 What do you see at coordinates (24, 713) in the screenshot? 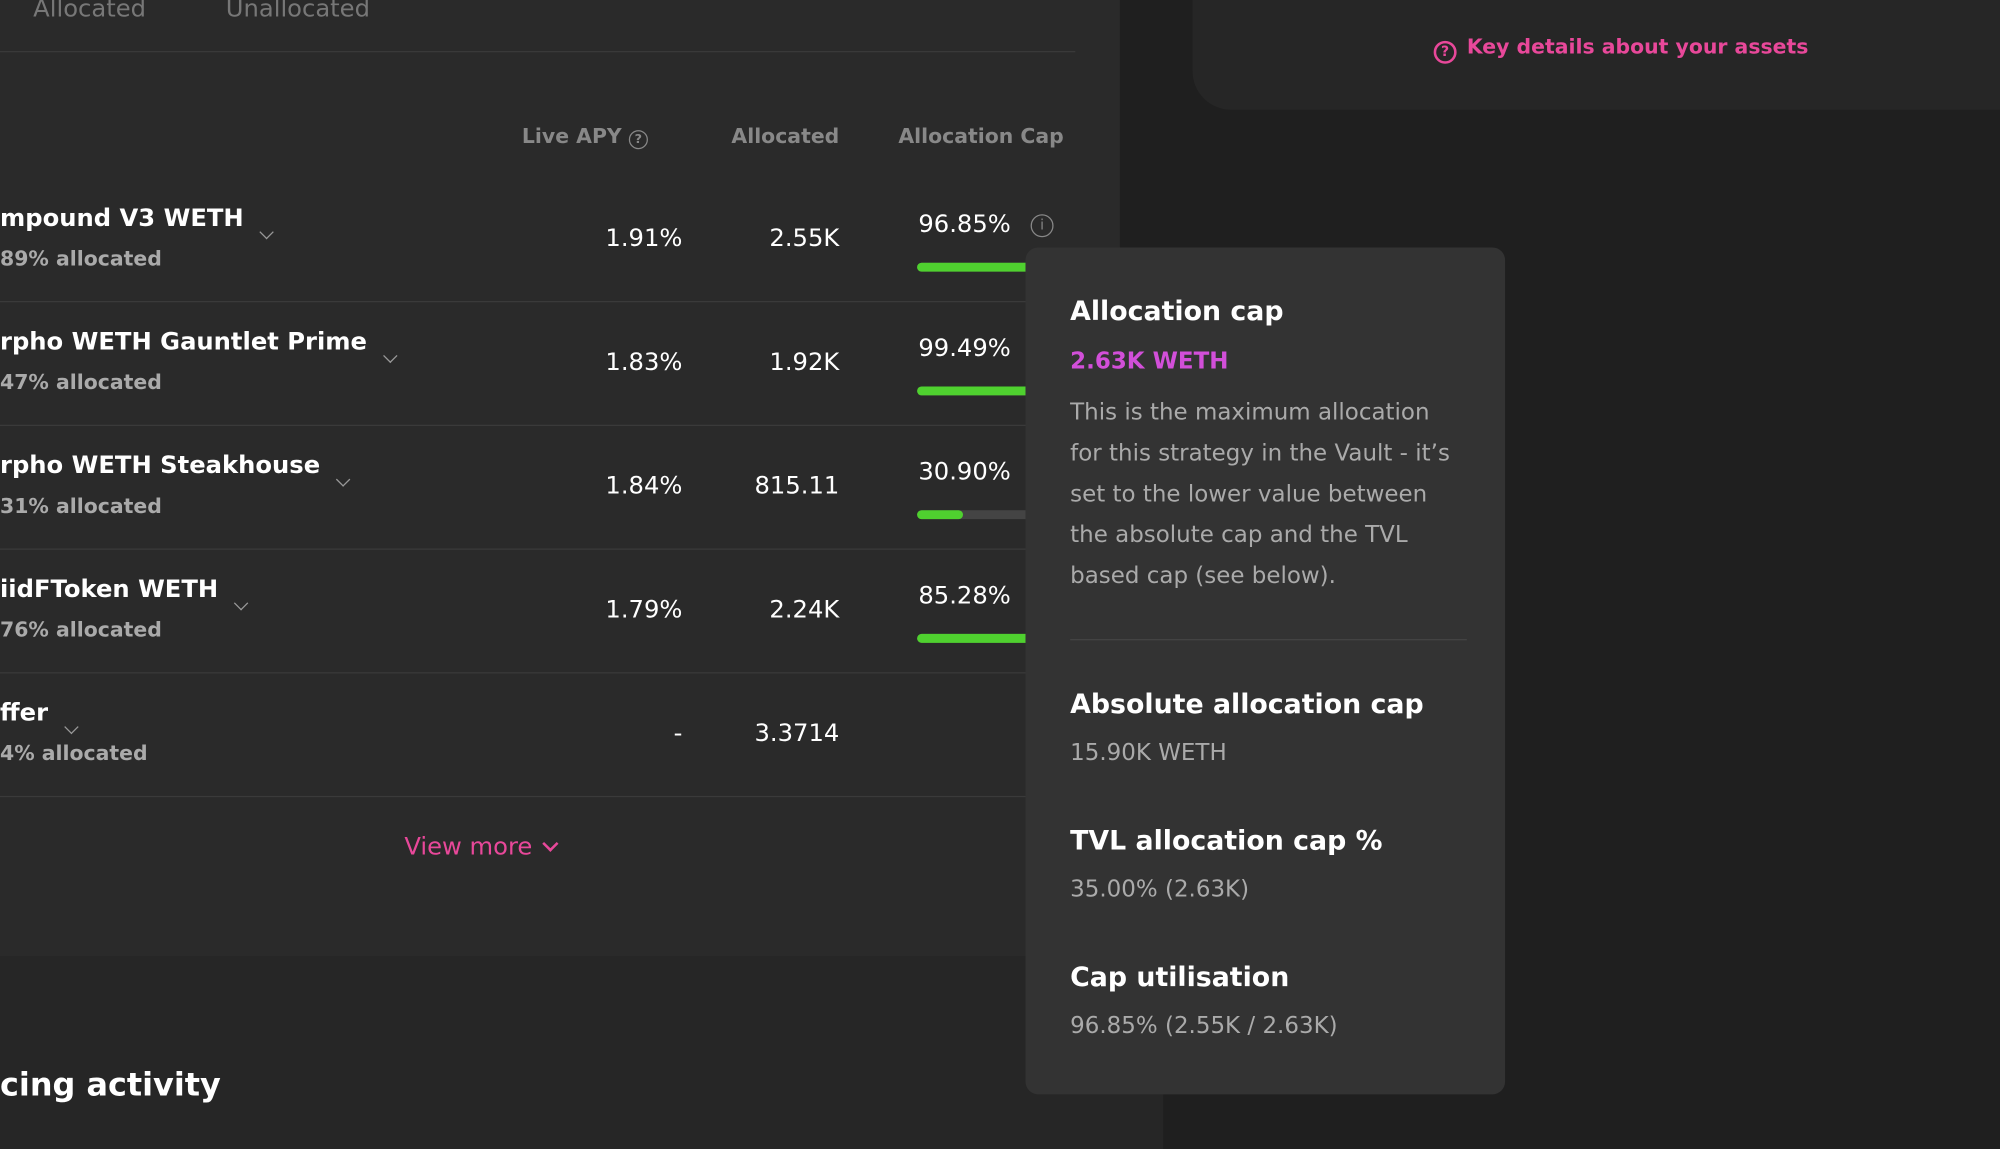
I see `row-name: ffer` at bounding box center [24, 713].